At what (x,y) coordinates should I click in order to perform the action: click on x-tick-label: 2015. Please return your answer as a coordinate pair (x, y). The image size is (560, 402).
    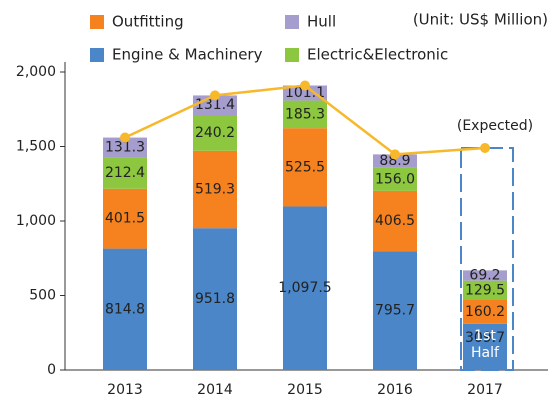
    Looking at the image, I should click on (305, 390).